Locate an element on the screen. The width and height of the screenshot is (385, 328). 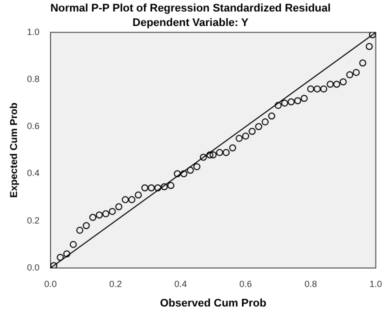
y-tick-label: 0.0 is located at coordinates (33, 267).